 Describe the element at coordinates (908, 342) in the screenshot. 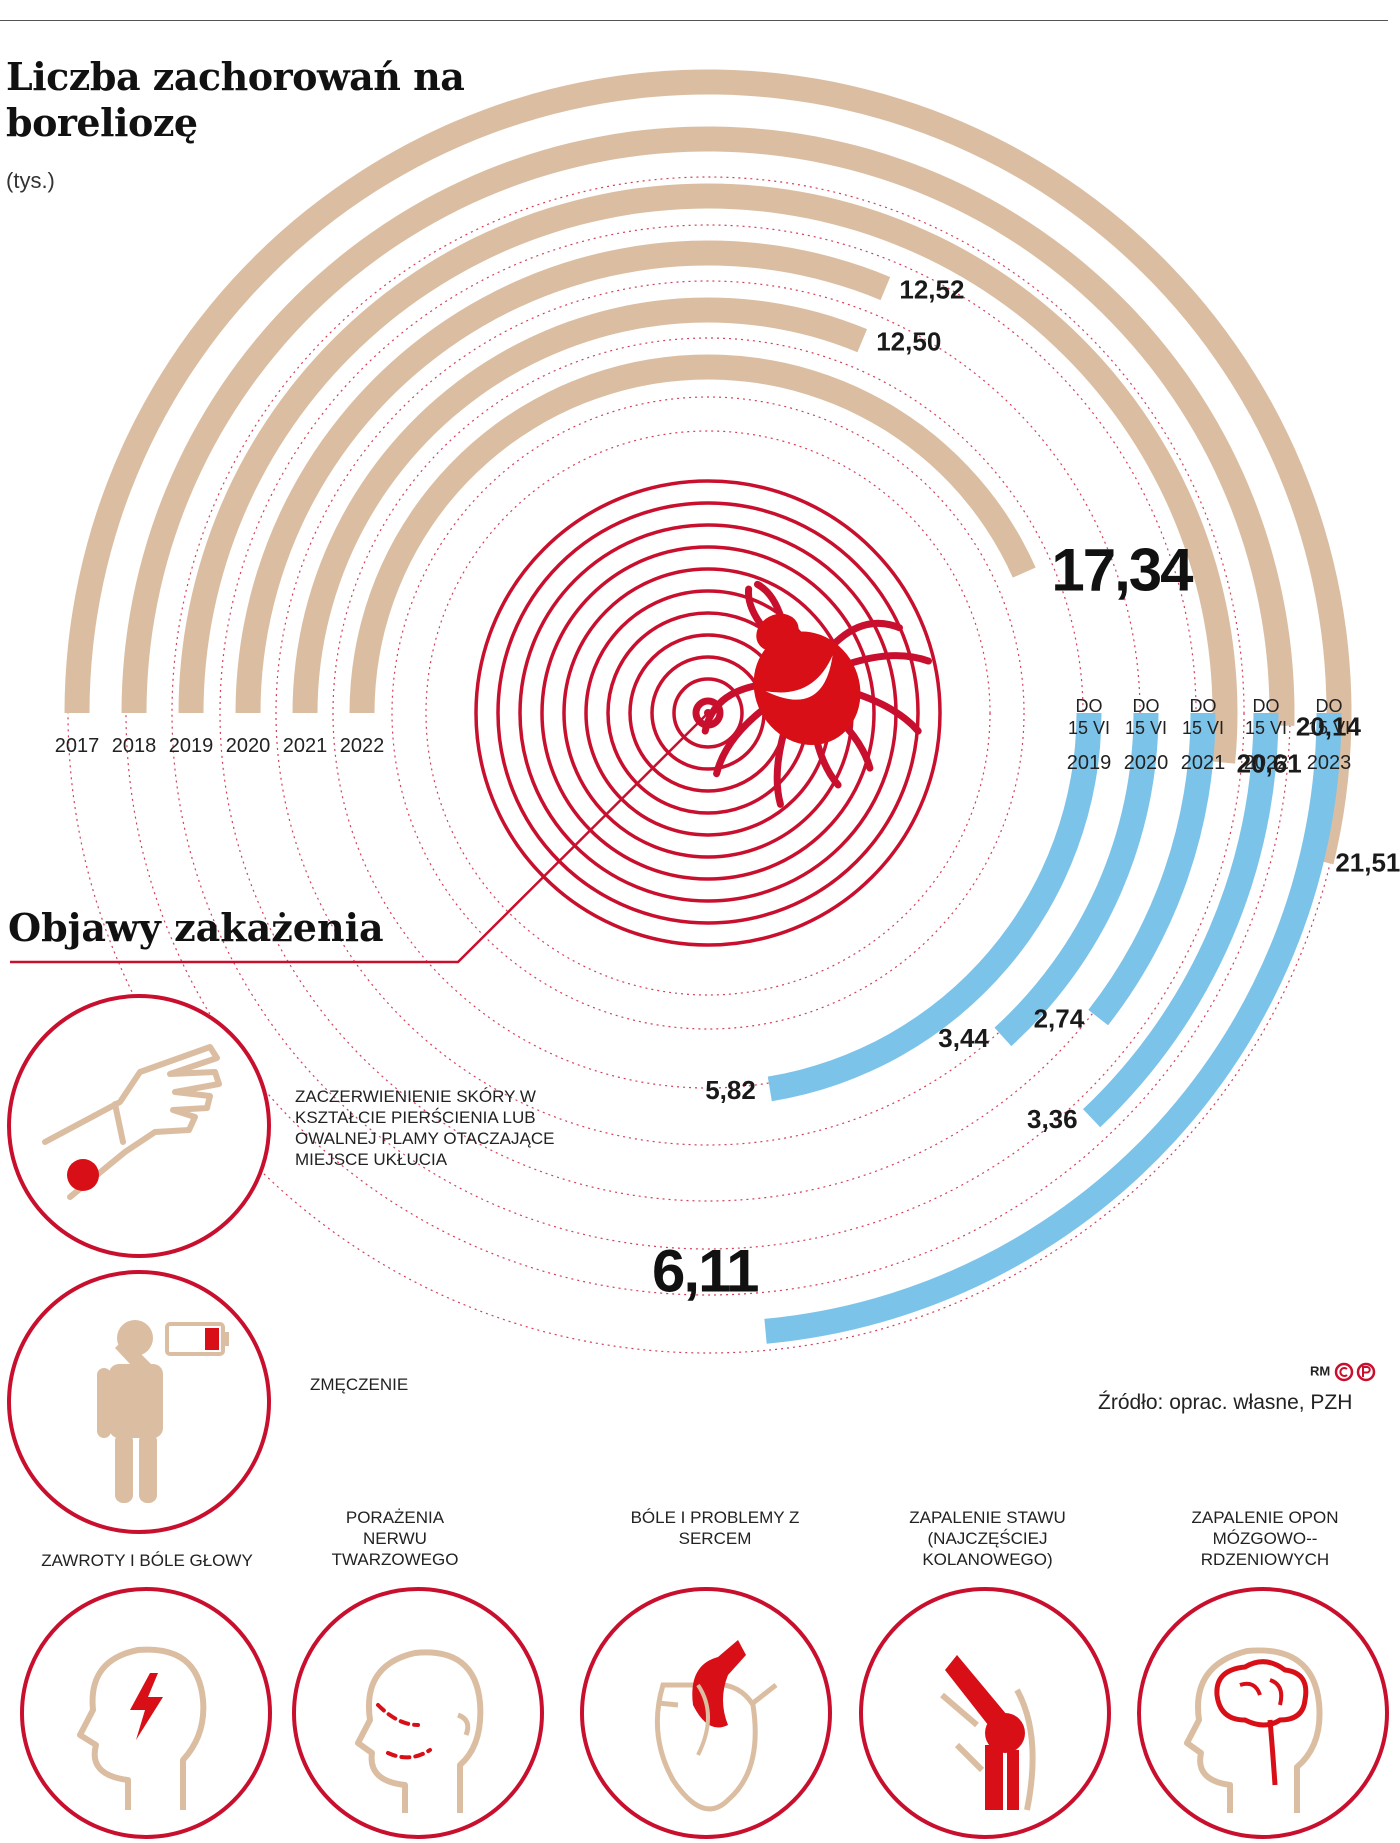

I see `value-label-2021: 12,50` at that location.